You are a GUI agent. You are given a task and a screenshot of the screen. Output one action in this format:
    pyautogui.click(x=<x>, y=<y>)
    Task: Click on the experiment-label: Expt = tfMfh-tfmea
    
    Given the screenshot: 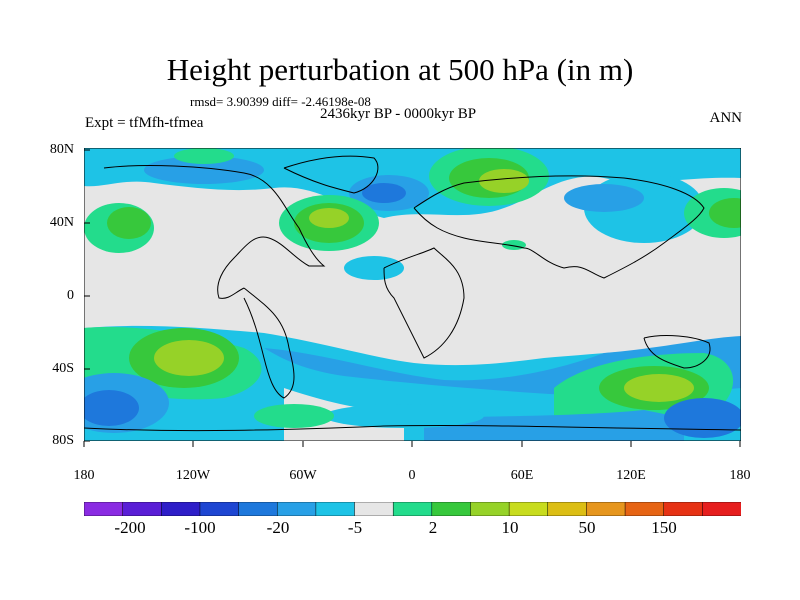 What is the action you would take?
    pyautogui.click(x=144, y=123)
    